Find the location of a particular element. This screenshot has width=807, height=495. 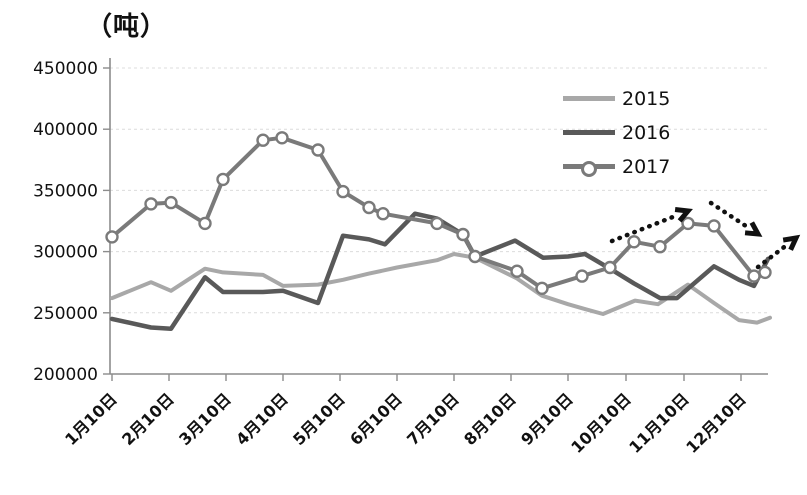

y-axis-label: 400000 is located at coordinates (65, 130).